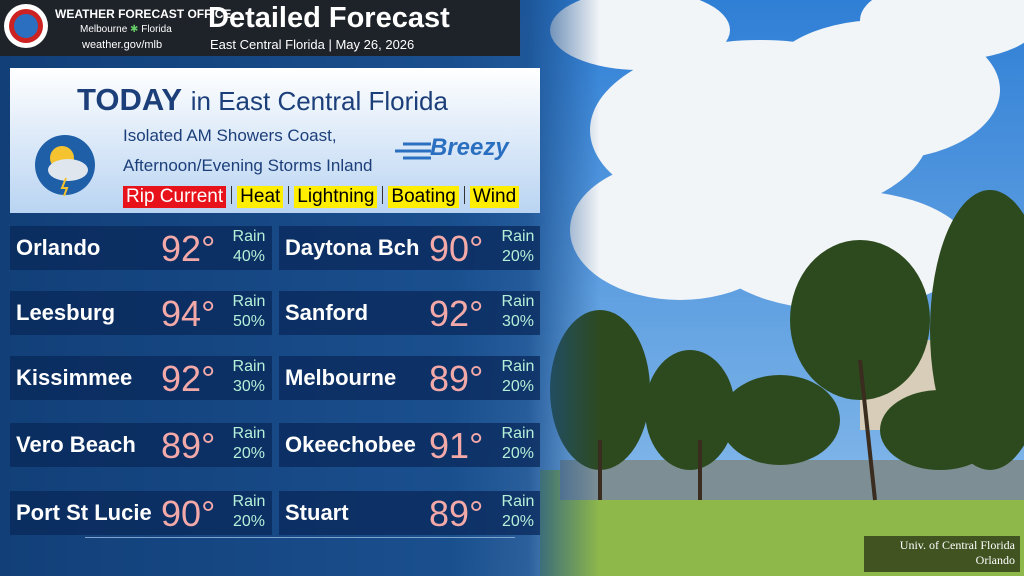 This screenshot has height=576, width=1024. Describe the element at coordinates (143, 14) in the screenshot. I see `office-name: WEATHER FORECAST OFFICE` at that location.